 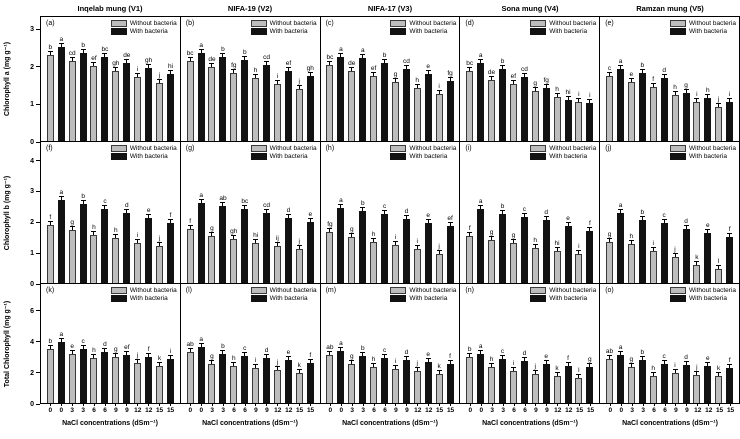 I want to click on bar-group-nacl-0: bc a, so click(x=335, y=79).